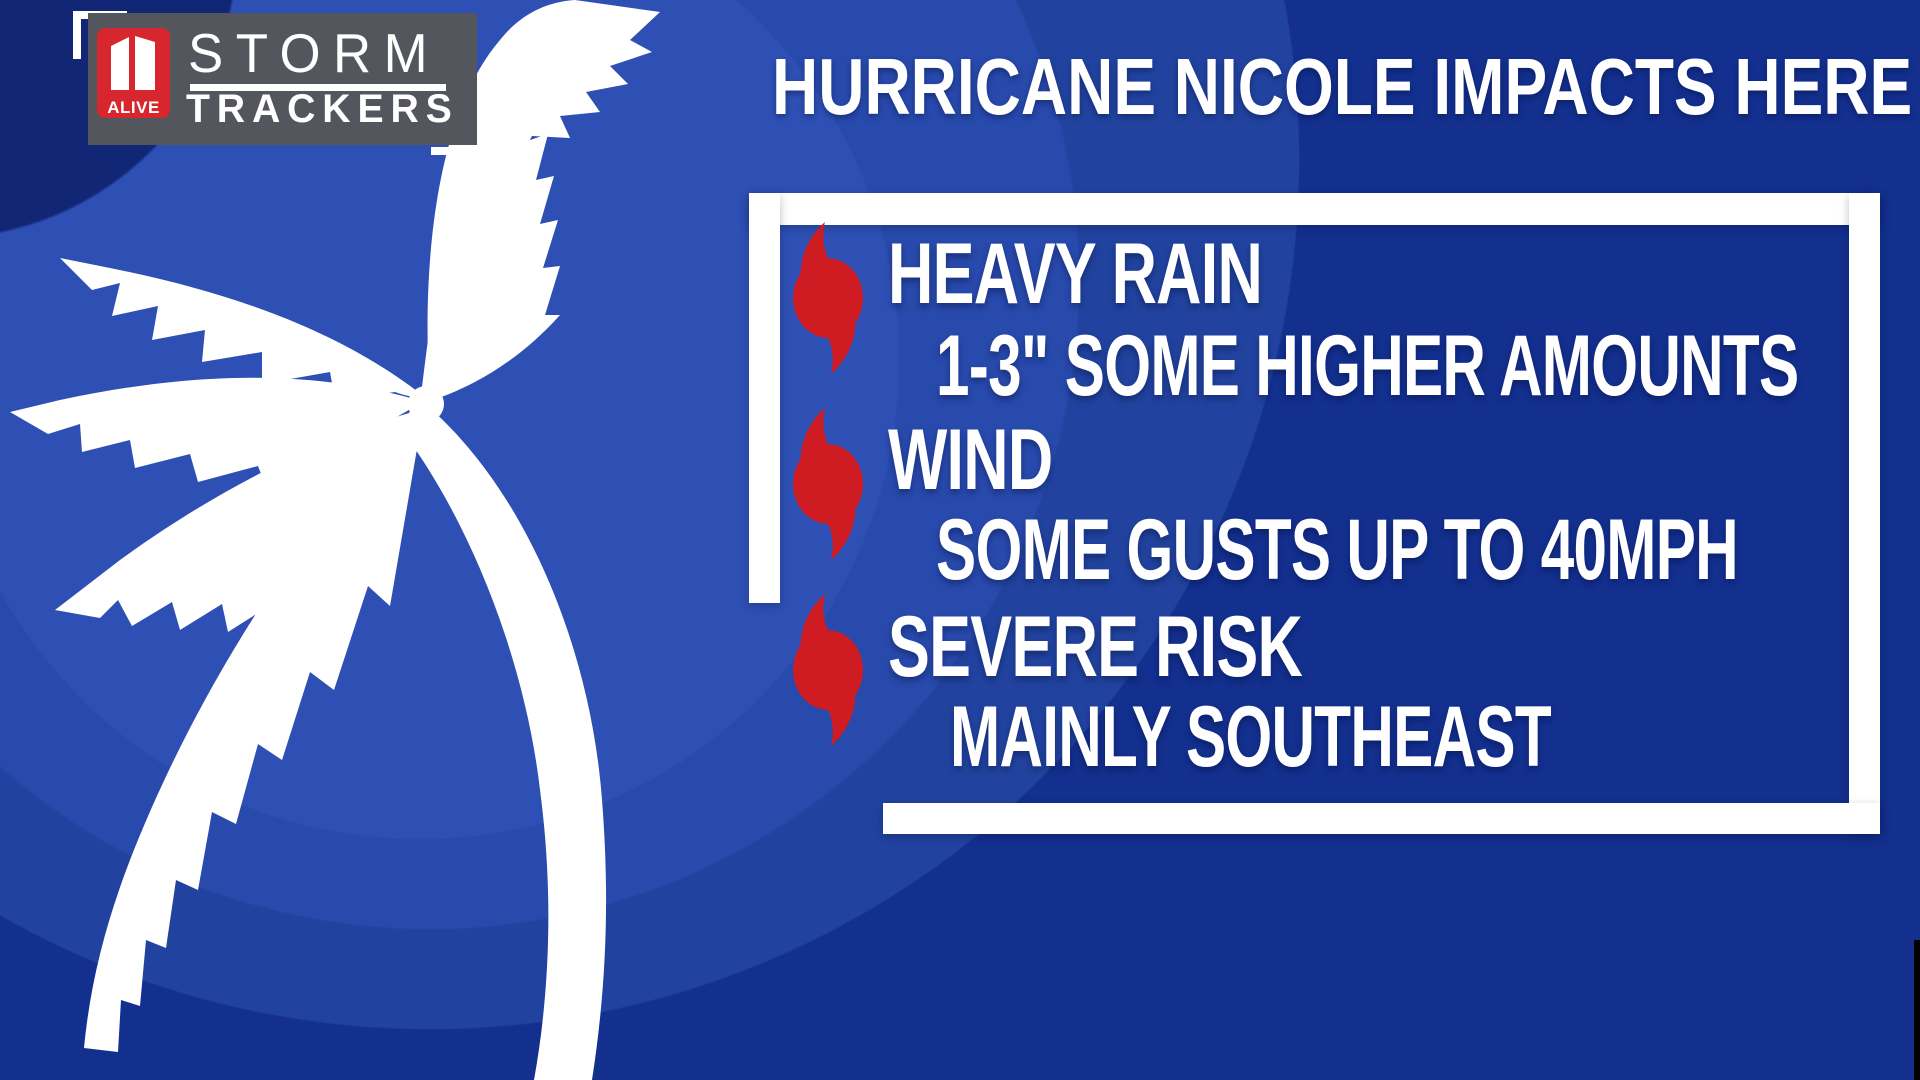  I want to click on headline: HURRICANE NICOLE IMPACTS HERE, so click(1342, 86).